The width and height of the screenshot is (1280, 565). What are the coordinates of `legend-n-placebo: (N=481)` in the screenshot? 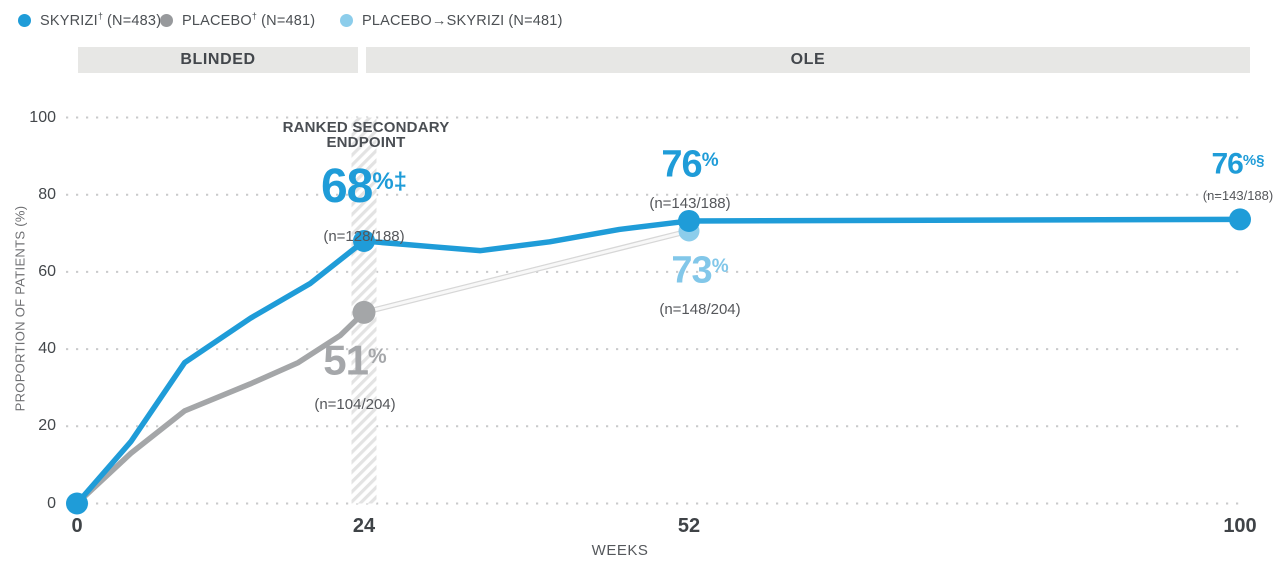 It's located at (288, 20).